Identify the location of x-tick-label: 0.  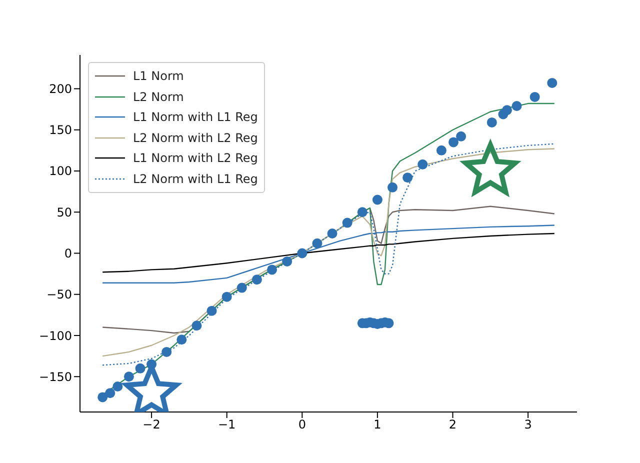
(302, 425).